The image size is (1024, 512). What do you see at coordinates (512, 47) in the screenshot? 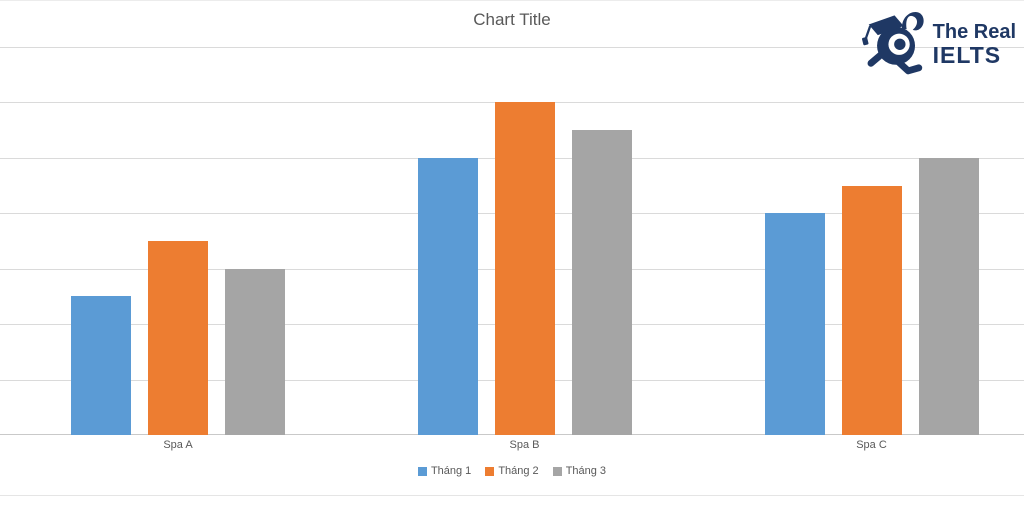
I see `gridline` at bounding box center [512, 47].